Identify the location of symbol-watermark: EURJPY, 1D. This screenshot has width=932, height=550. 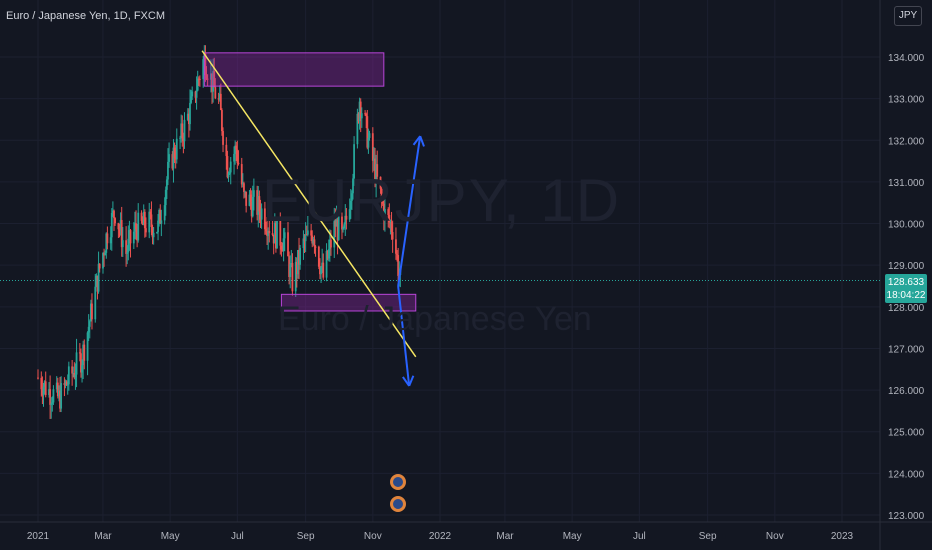
(442, 200).